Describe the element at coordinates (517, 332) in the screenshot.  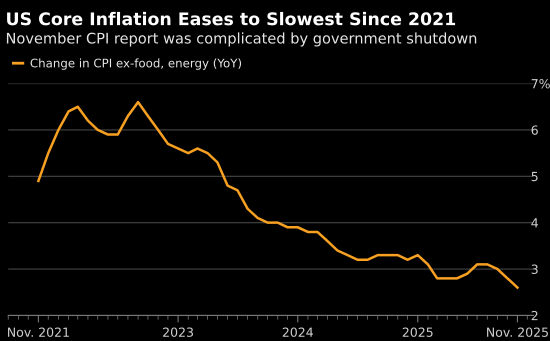
I see `x-tick-label: Nov. 2025` at that location.